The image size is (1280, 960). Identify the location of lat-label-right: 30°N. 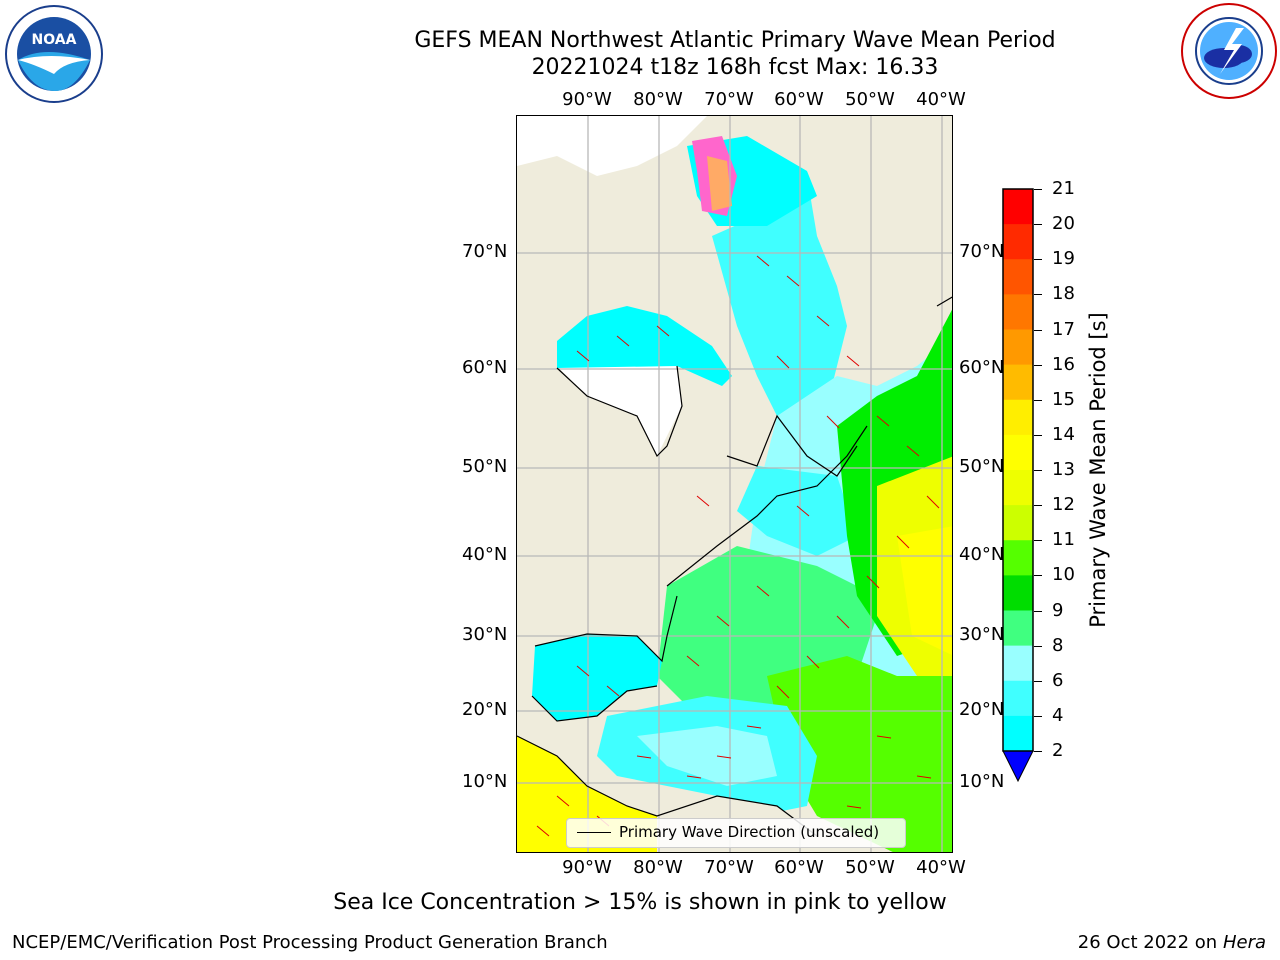
(982, 634).